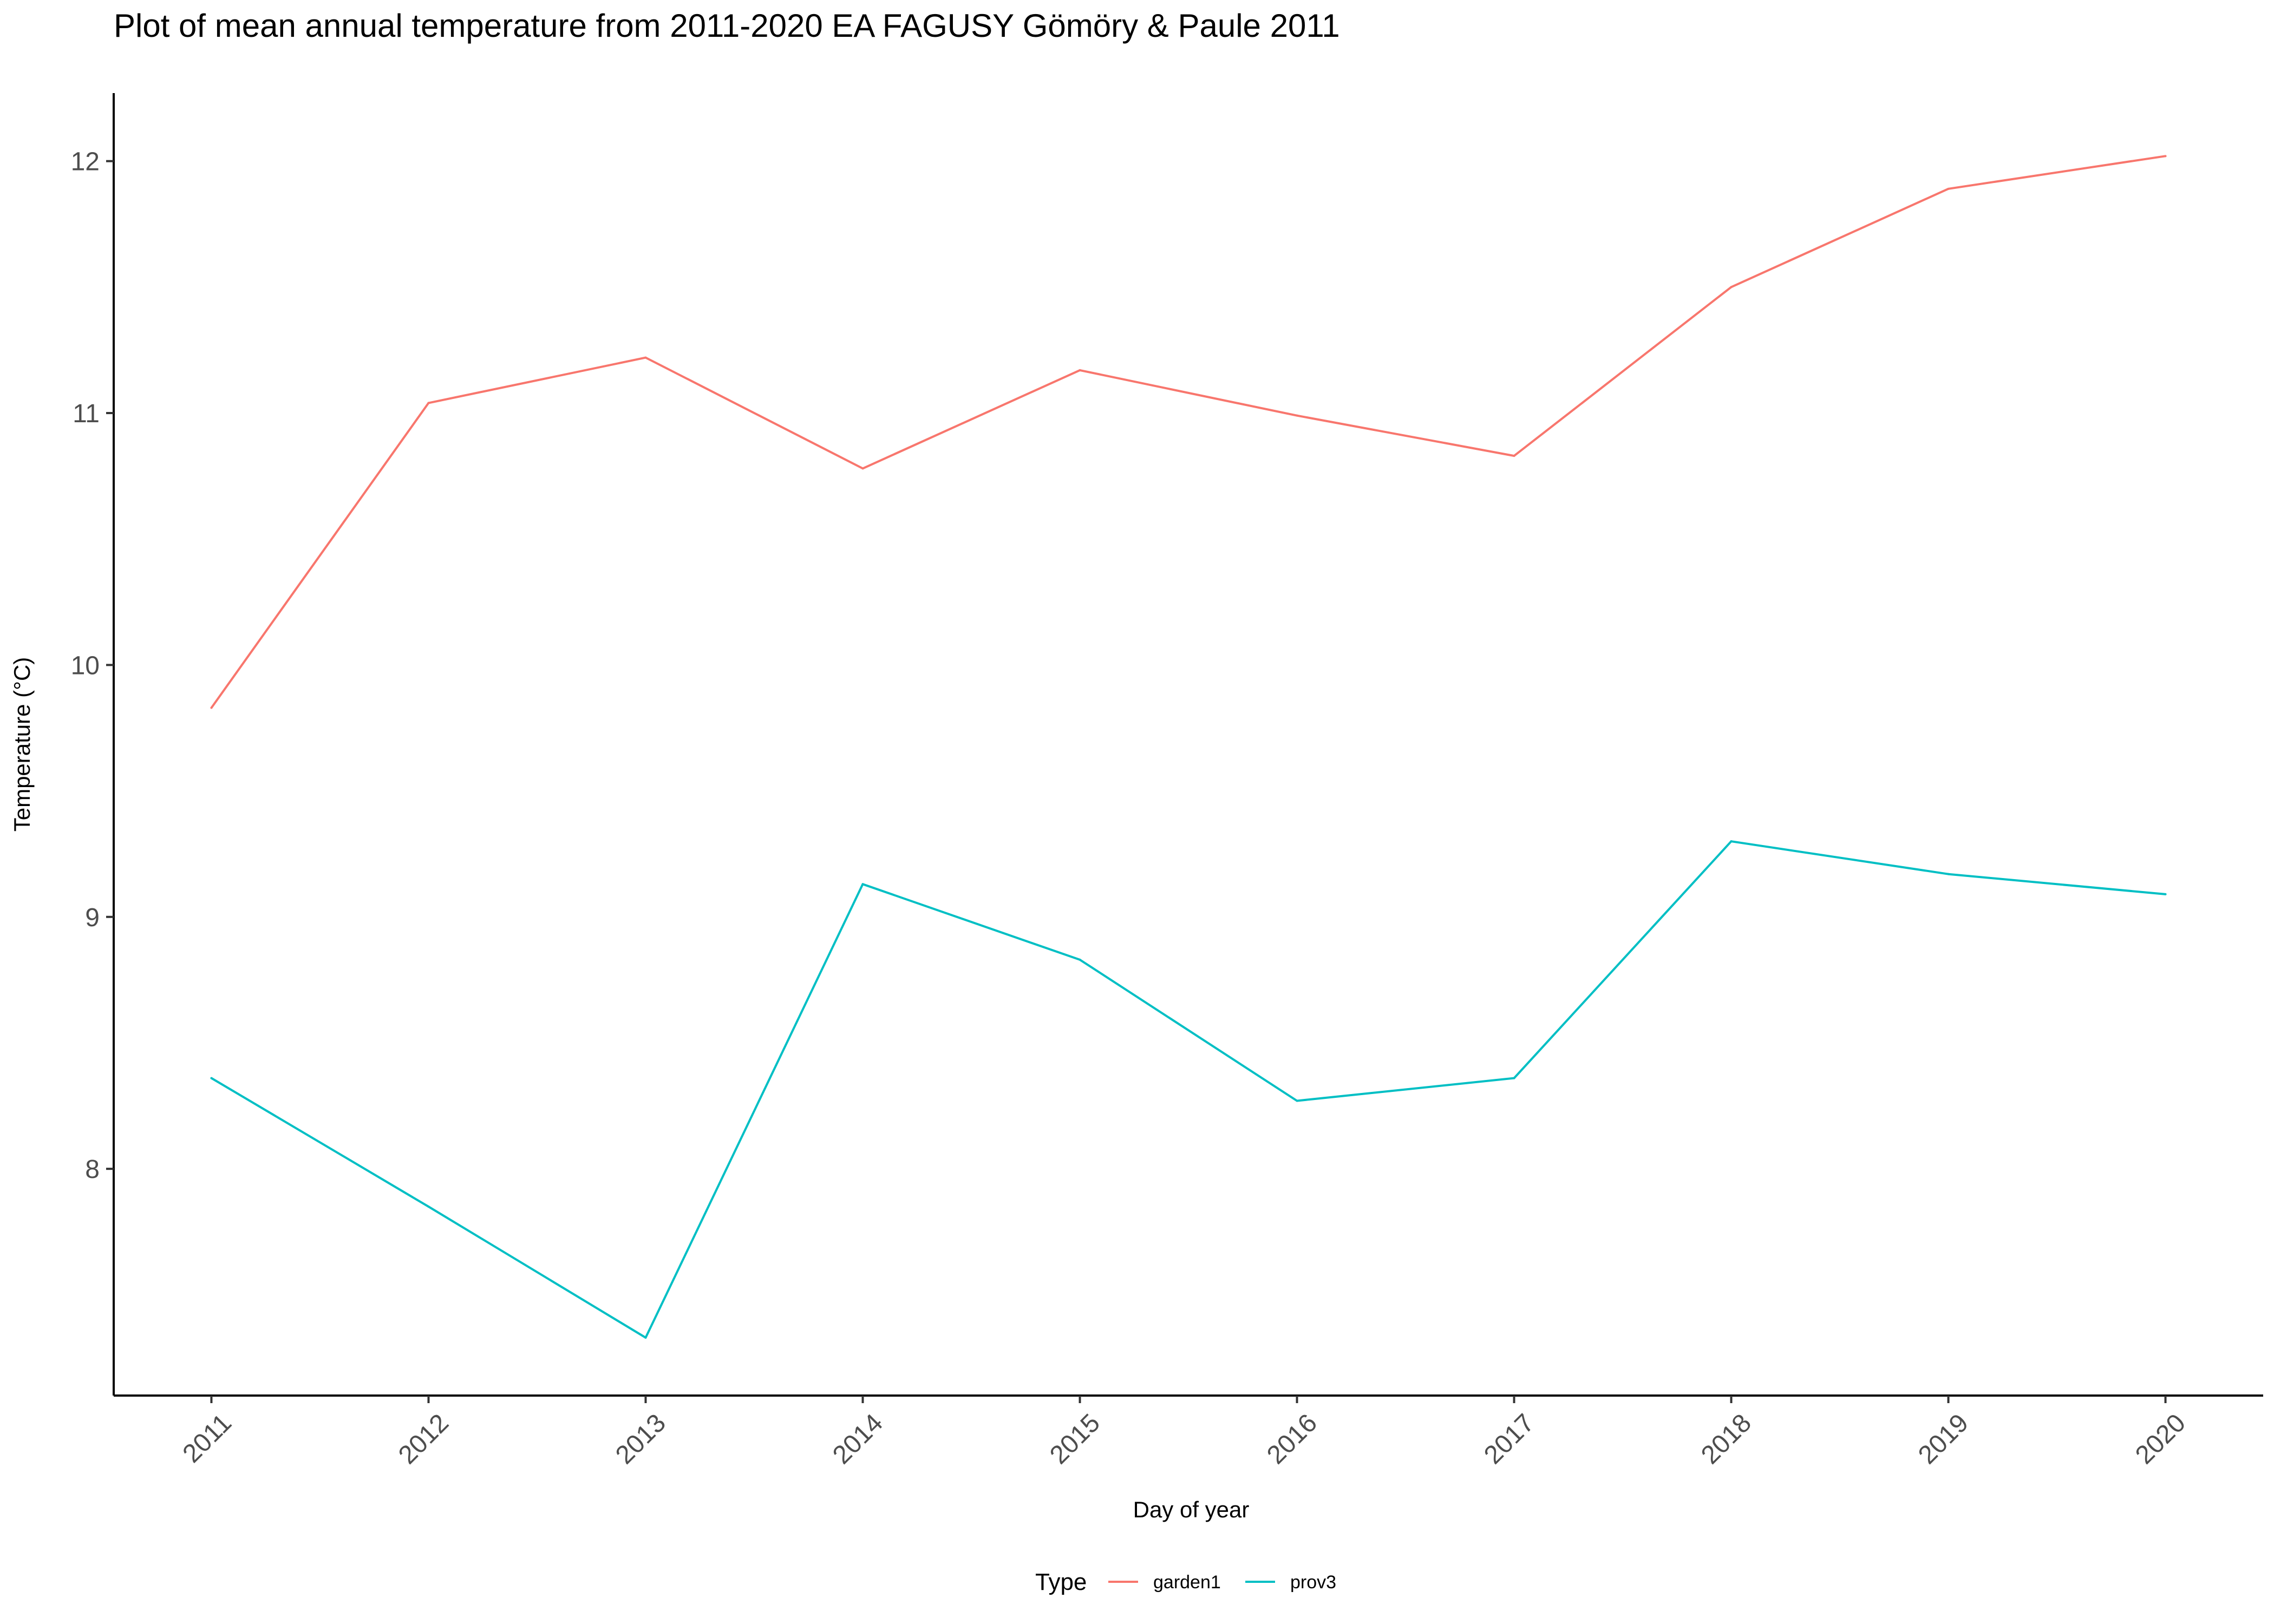 Image resolution: width=2274 pixels, height=1624 pixels. What do you see at coordinates (863, 885) in the screenshot?
I see `data-point-prov3-2014` at bounding box center [863, 885].